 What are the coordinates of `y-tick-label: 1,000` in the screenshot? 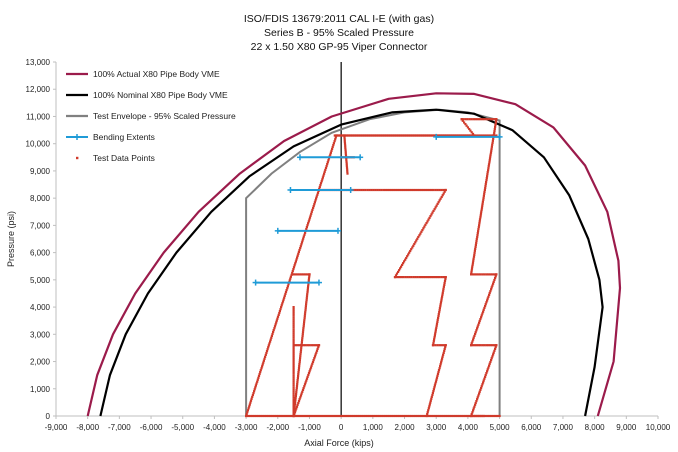 It's located at (40, 389).